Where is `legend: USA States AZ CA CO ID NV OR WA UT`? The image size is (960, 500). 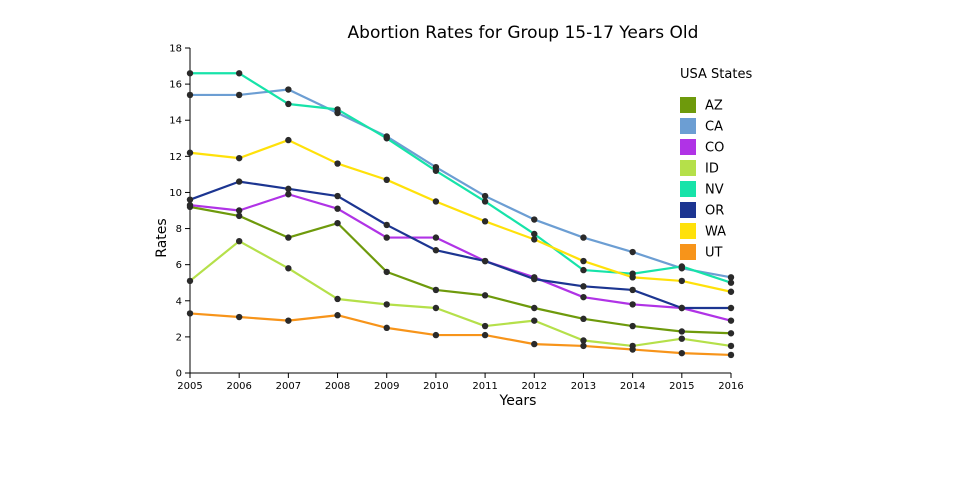 legend: USA States AZ CA CO ID NV OR WA UT is located at coordinates (716, 164).